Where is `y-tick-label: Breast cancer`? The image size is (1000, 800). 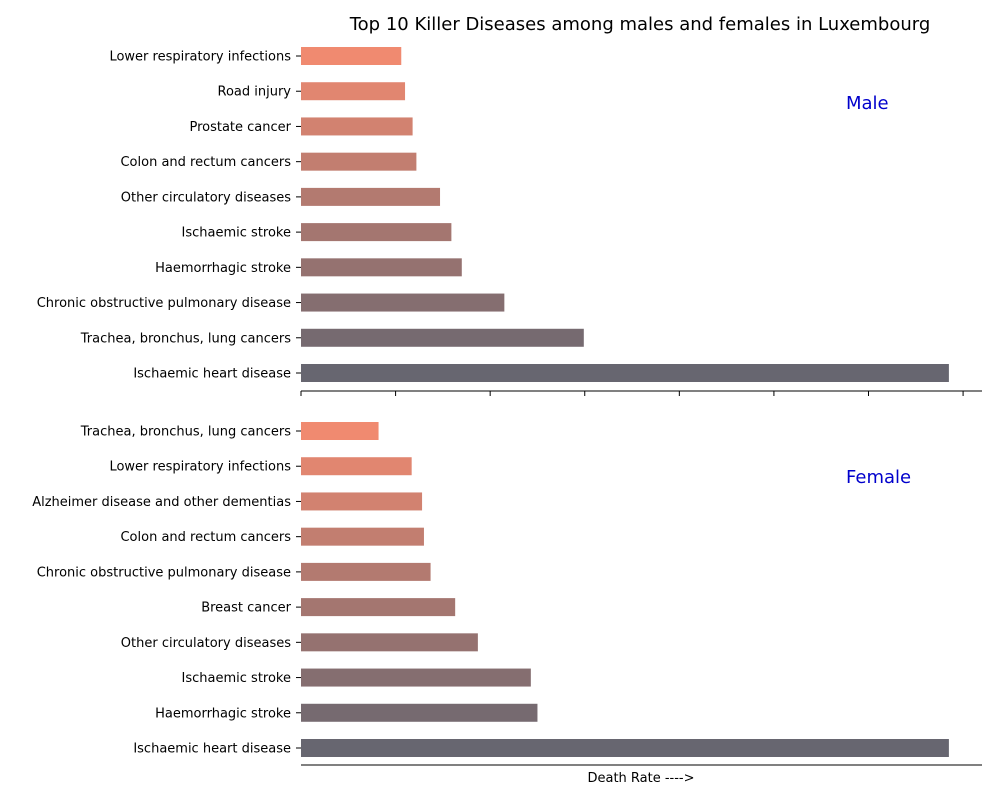
y-tick-label: Breast cancer is located at coordinates (246, 608).